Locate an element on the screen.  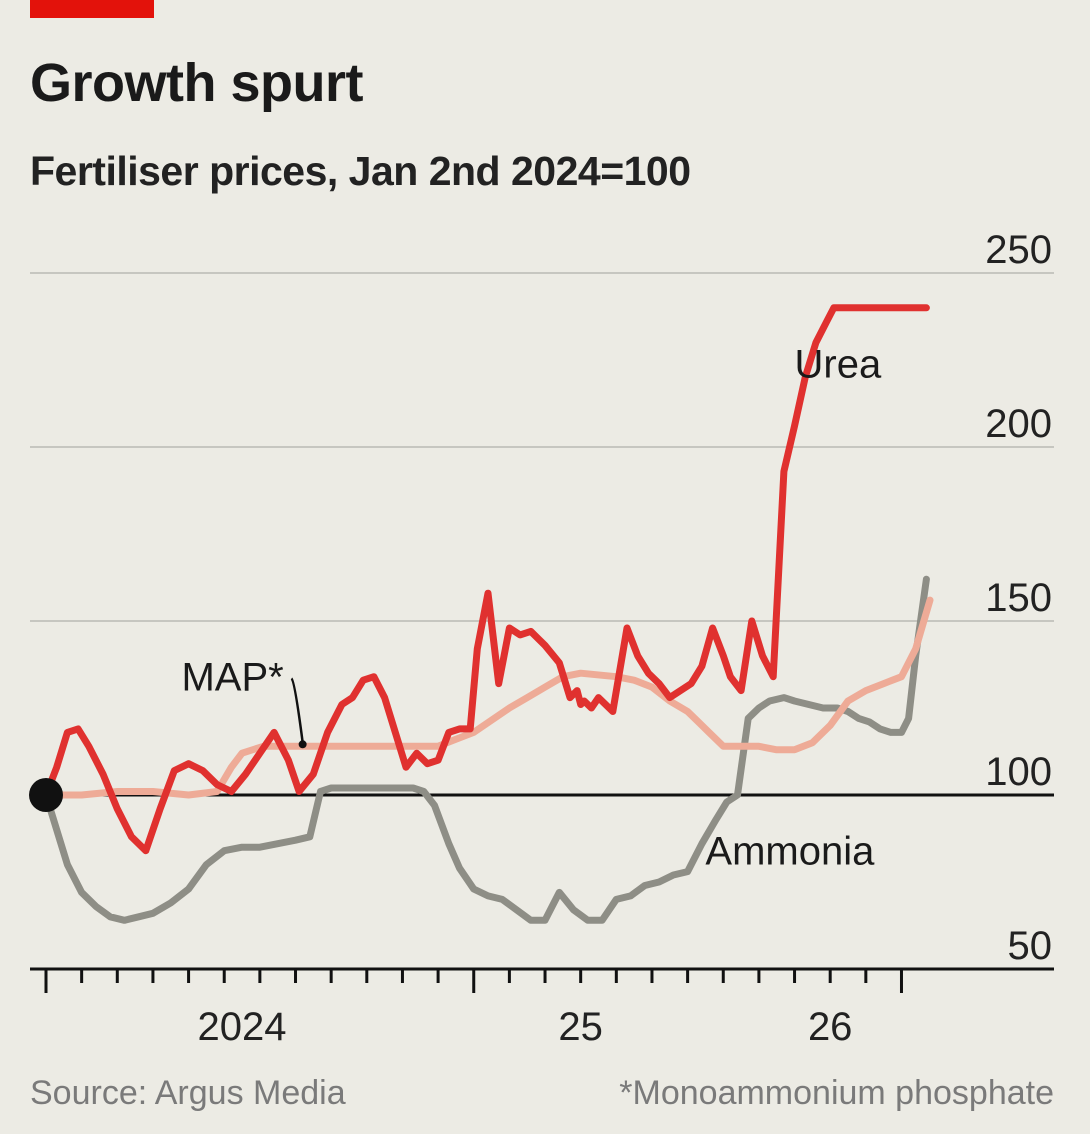
y-tick-label-50: 50 is located at coordinates (1030, 946).